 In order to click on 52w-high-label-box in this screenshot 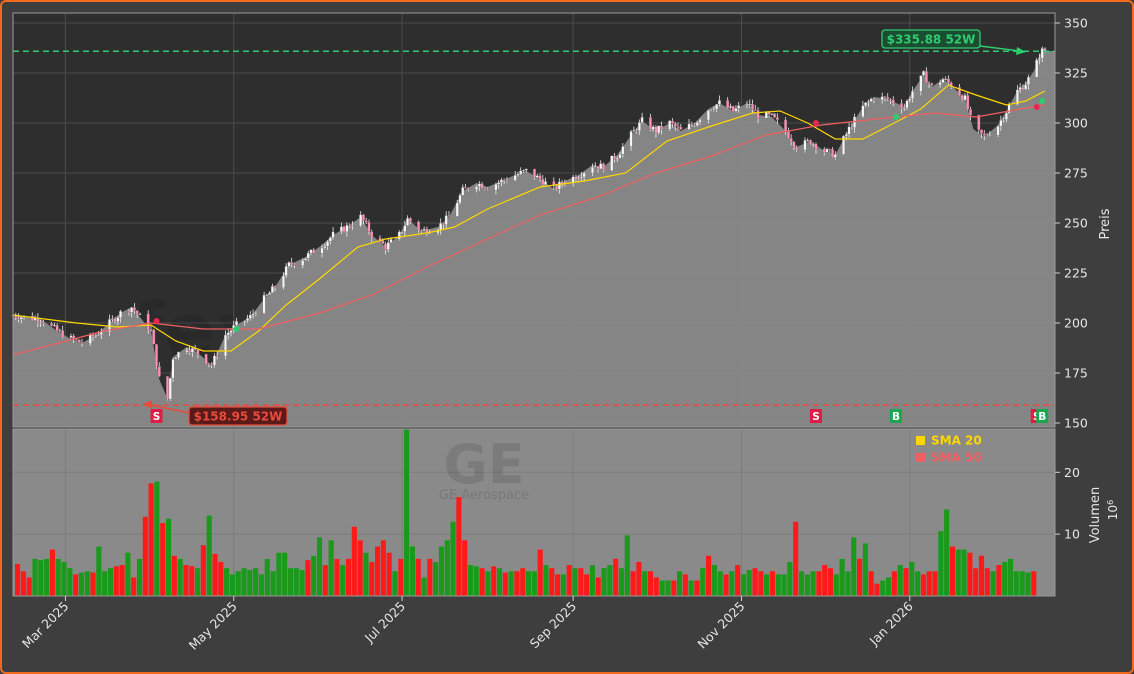, I will do `click(931, 39)`.